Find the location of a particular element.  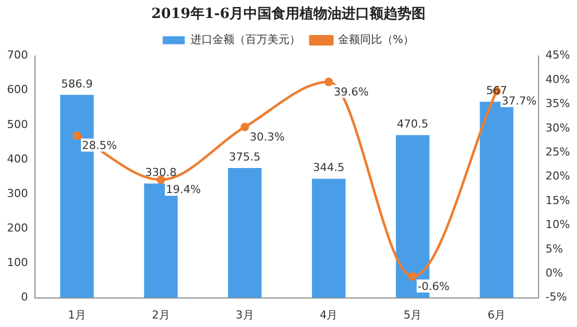

data-label: 30.3% is located at coordinates (267, 137).